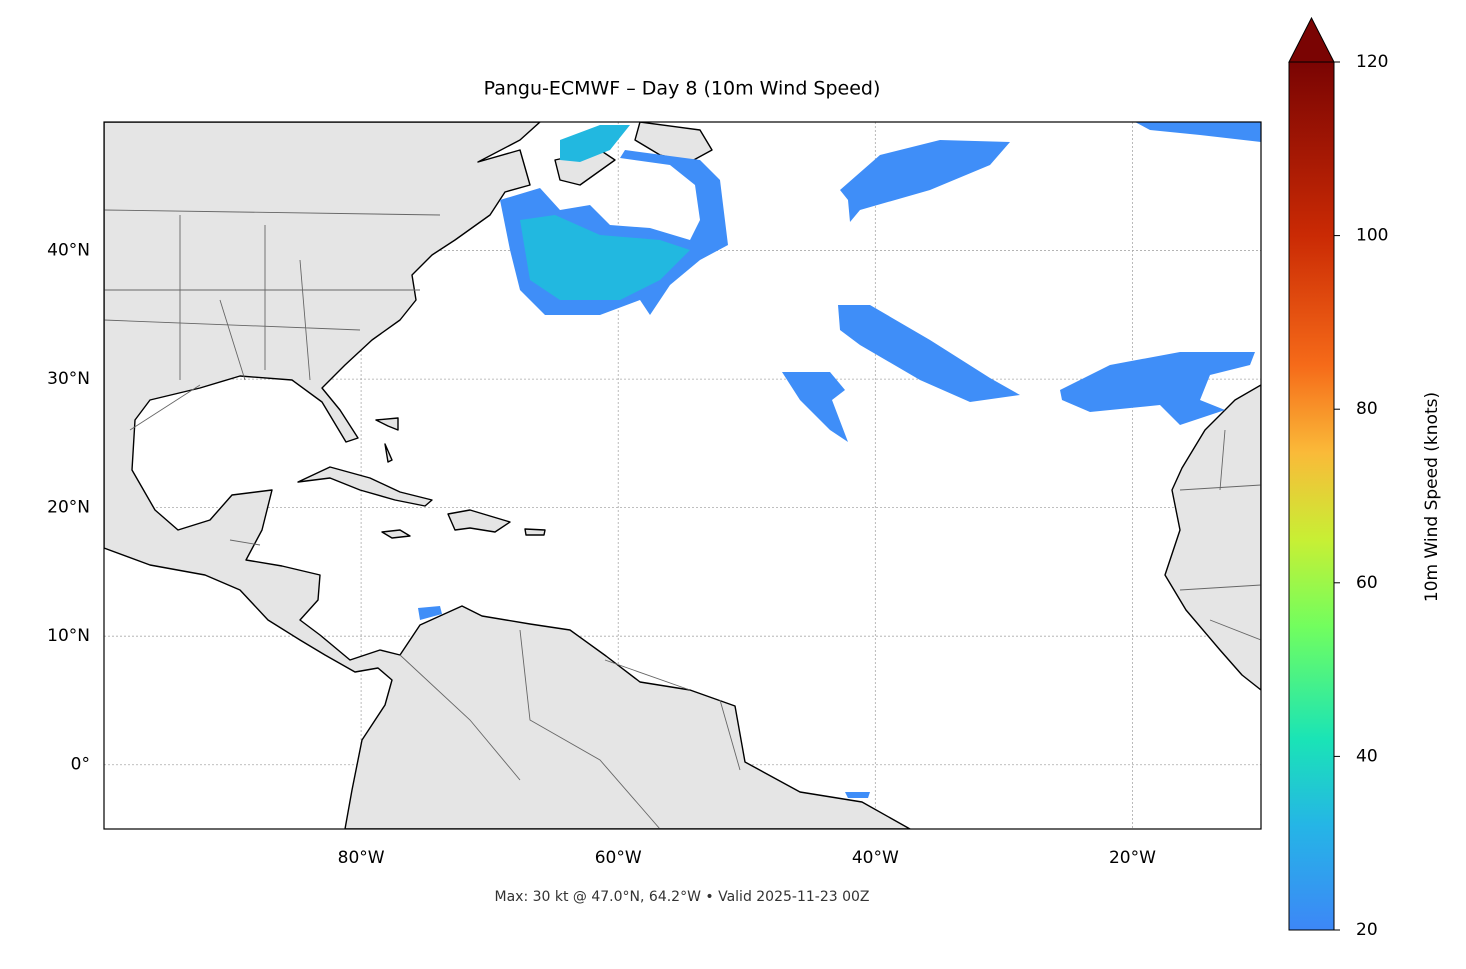  Describe the element at coordinates (68, 636) in the screenshot. I see `y-tick-label: 10°N` at that location.